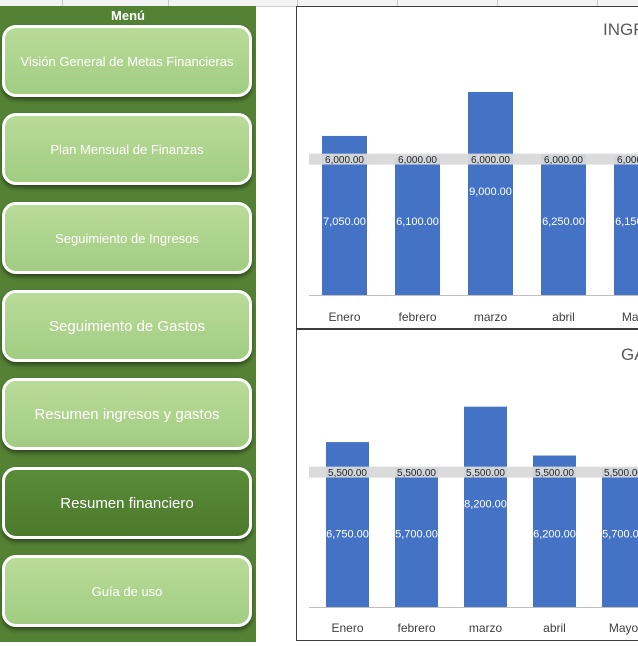 Image resolution: width=638 pixels, height=646 pixels. Describe the element at coordinates (344, 222) in the screenshot. I see `bar-value-label: 7,050.00` at that location.